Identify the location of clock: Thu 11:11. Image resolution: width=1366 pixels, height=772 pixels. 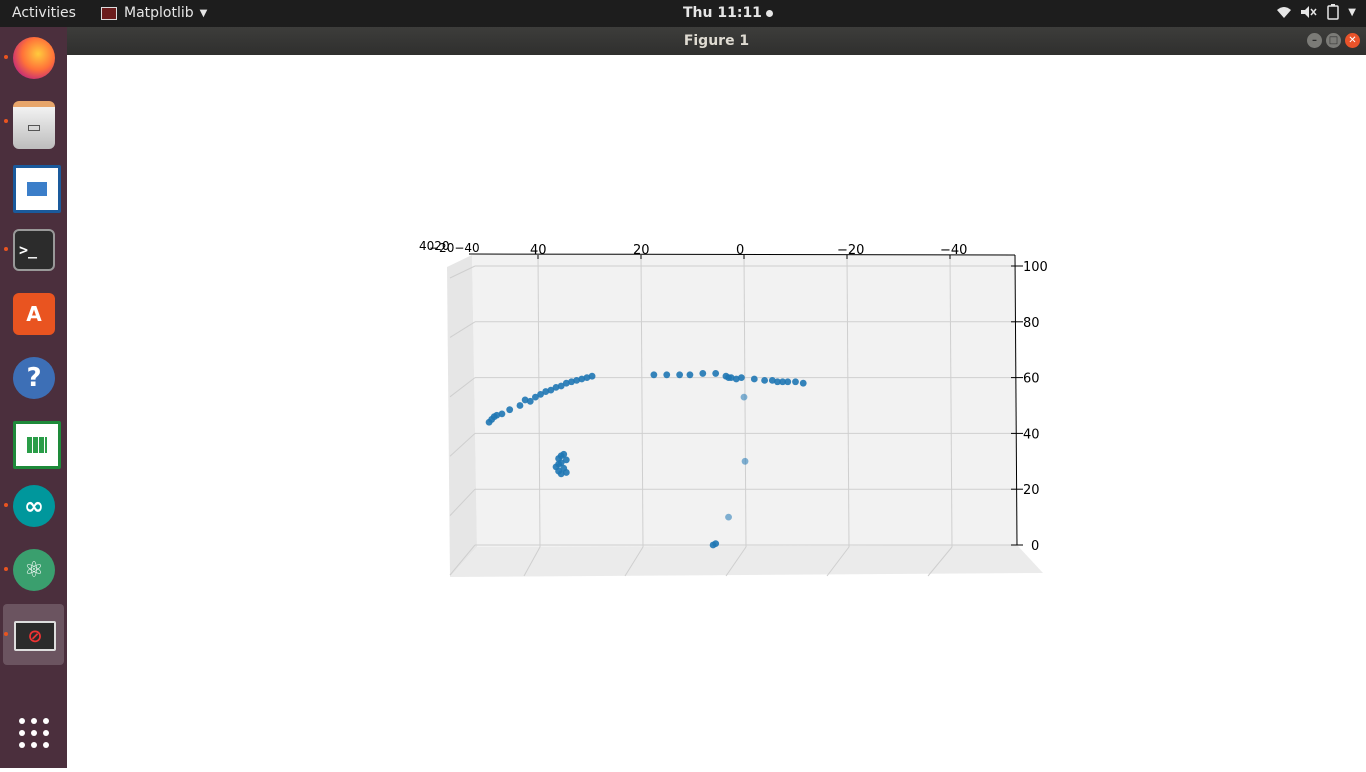
(728, 13).